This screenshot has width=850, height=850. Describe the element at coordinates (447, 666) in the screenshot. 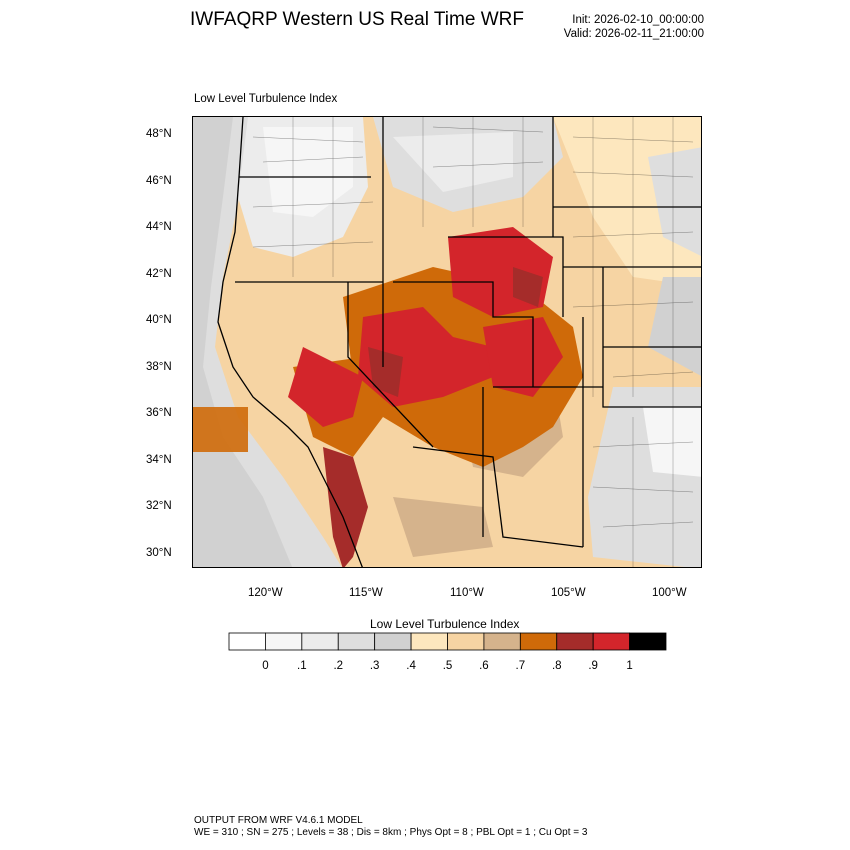

I see `colorbar-label: .5` at that location.